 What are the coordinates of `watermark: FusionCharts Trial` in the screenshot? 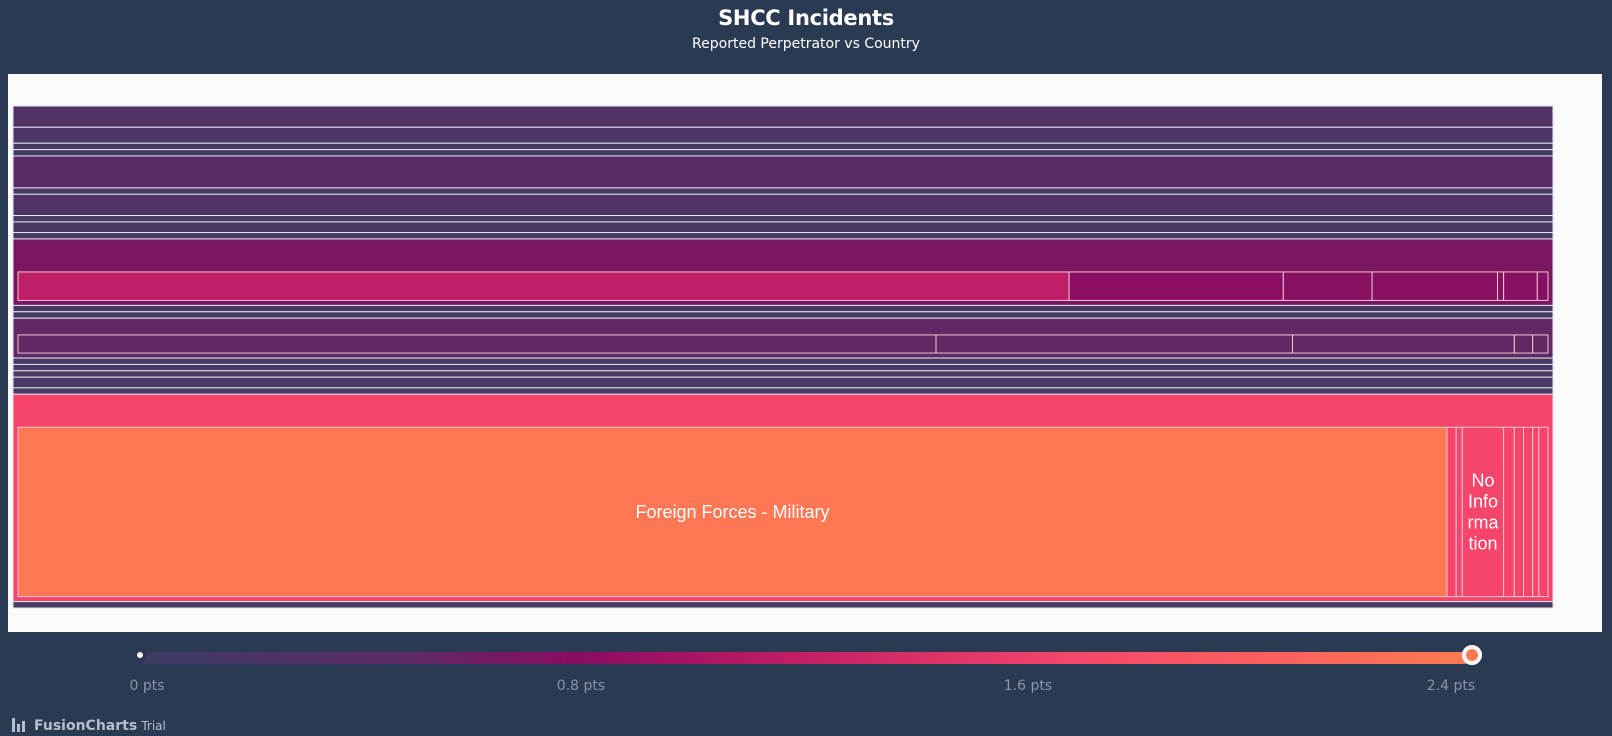 It's located at (89, 725).